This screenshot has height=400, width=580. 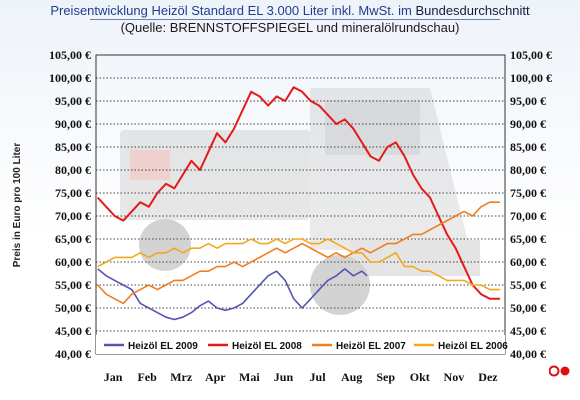 What do you see at coordinates (371, 346) in the screenshot?
I see `legend-label: Heizöl EL 2007` at bounding box center [371, 346].